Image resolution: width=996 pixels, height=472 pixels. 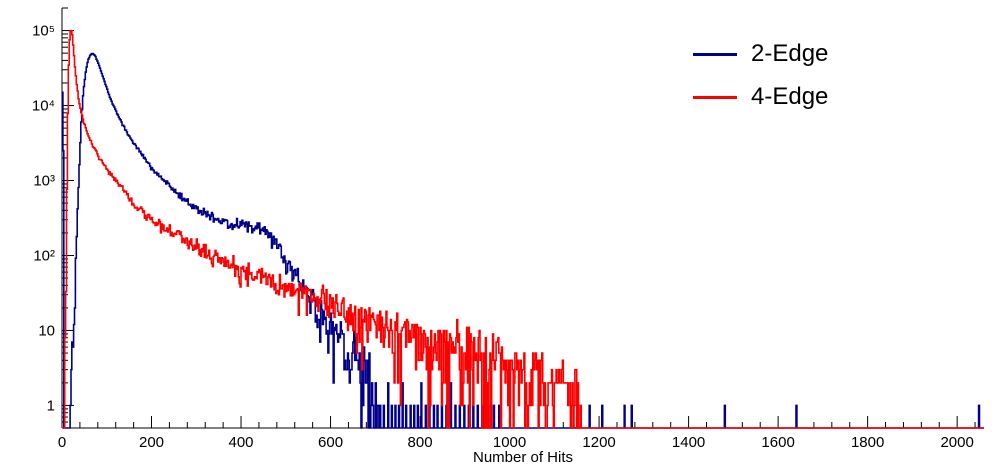 I want to click on x-tick-label: 800, so click(x=420, y=442).